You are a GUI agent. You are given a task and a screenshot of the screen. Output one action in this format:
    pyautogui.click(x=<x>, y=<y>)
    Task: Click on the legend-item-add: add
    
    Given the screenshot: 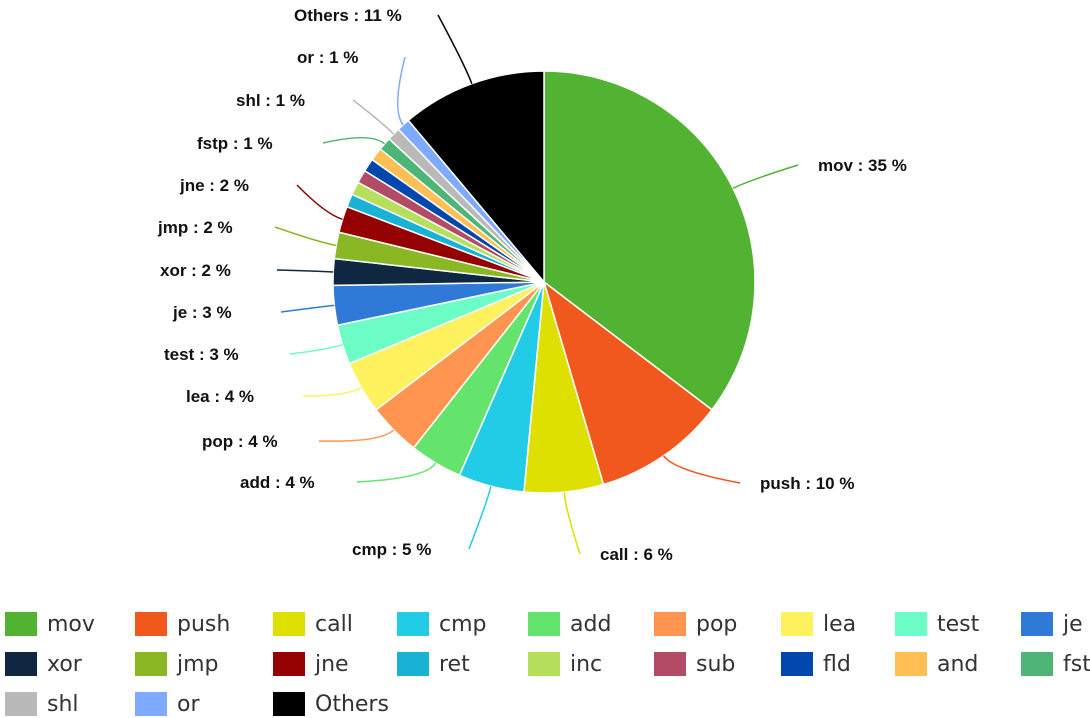 What is the action you would take?
    pyautogui.click(x=569, y=624)
    